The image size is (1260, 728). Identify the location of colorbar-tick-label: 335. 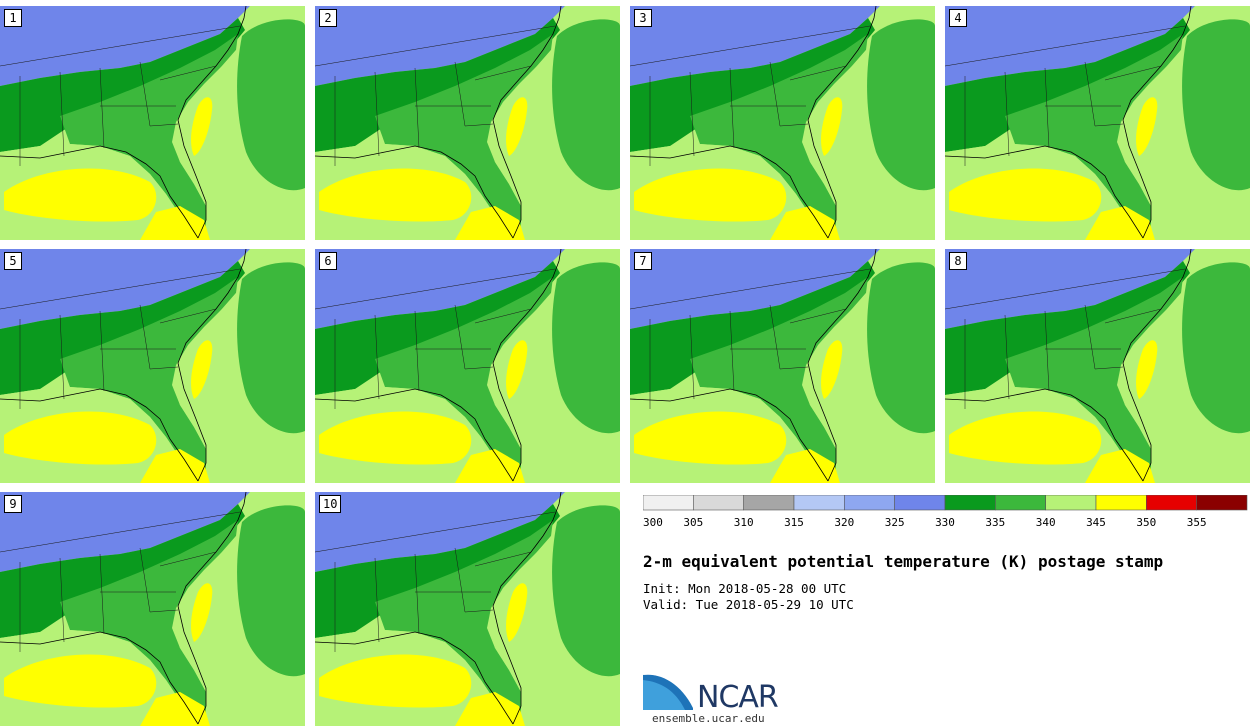
(995, 522).